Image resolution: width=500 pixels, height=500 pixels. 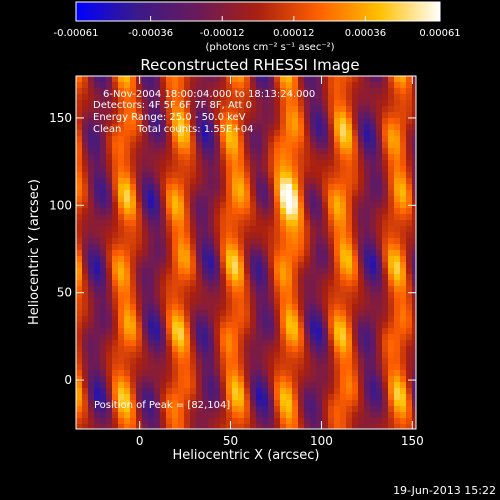 I want to click on x-axis-label: Heliocentric X (arcsec), so click(x=246, y=455).